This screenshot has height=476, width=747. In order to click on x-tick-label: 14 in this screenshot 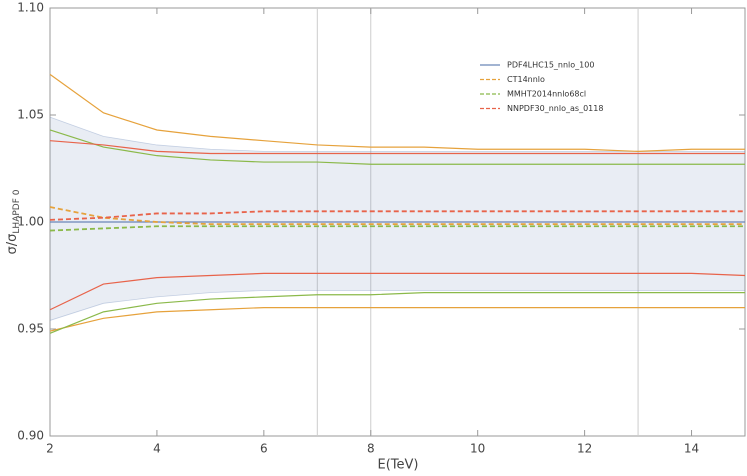, I will do `click(691, 449)`.